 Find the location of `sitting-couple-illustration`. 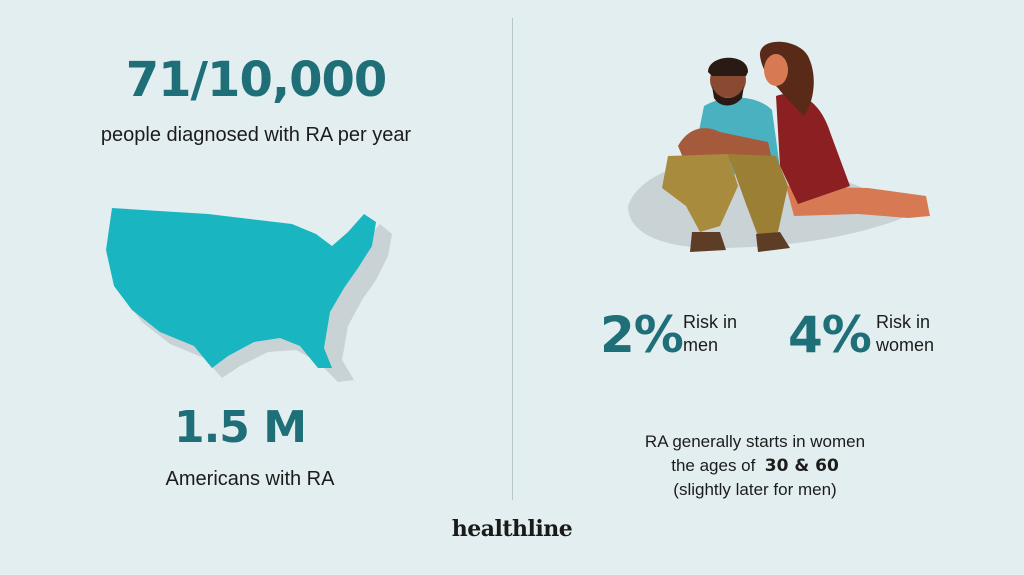

sitting-couple-illustration is located at coordinates (779, 146).